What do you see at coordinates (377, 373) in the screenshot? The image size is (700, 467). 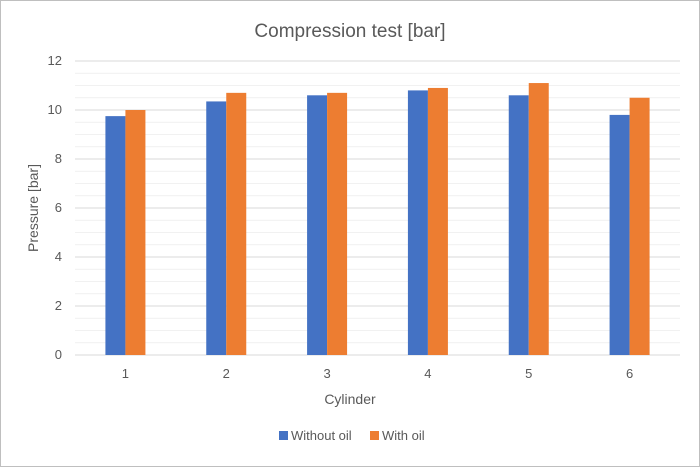 I see `x-tick-labels: 1 2 3 4 5 6` at bounding box center [377, 373].